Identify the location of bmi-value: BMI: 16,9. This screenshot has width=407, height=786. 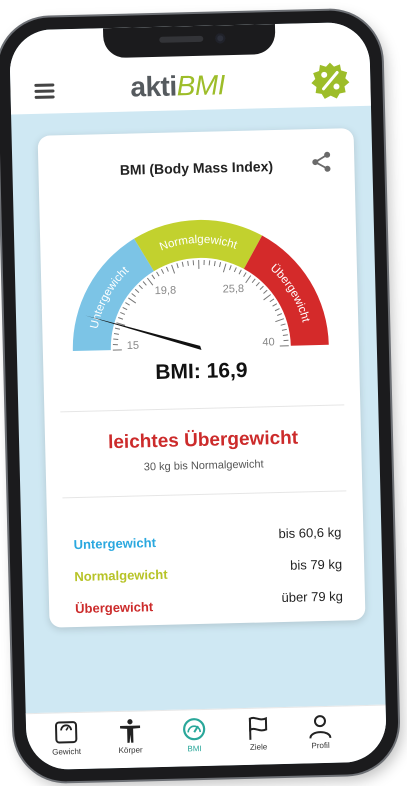
(201, 371).